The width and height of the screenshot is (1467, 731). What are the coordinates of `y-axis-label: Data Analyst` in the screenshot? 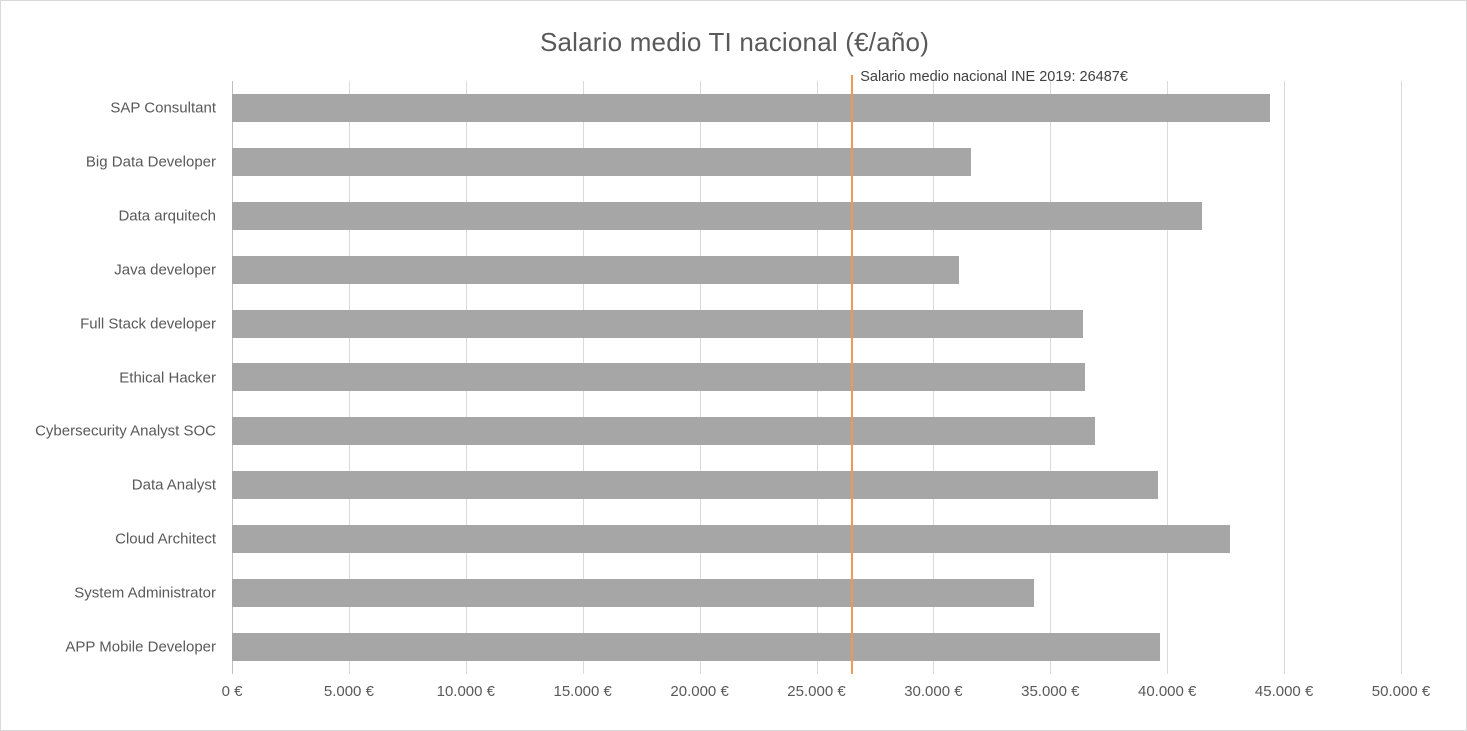 It's located at (173, 485).